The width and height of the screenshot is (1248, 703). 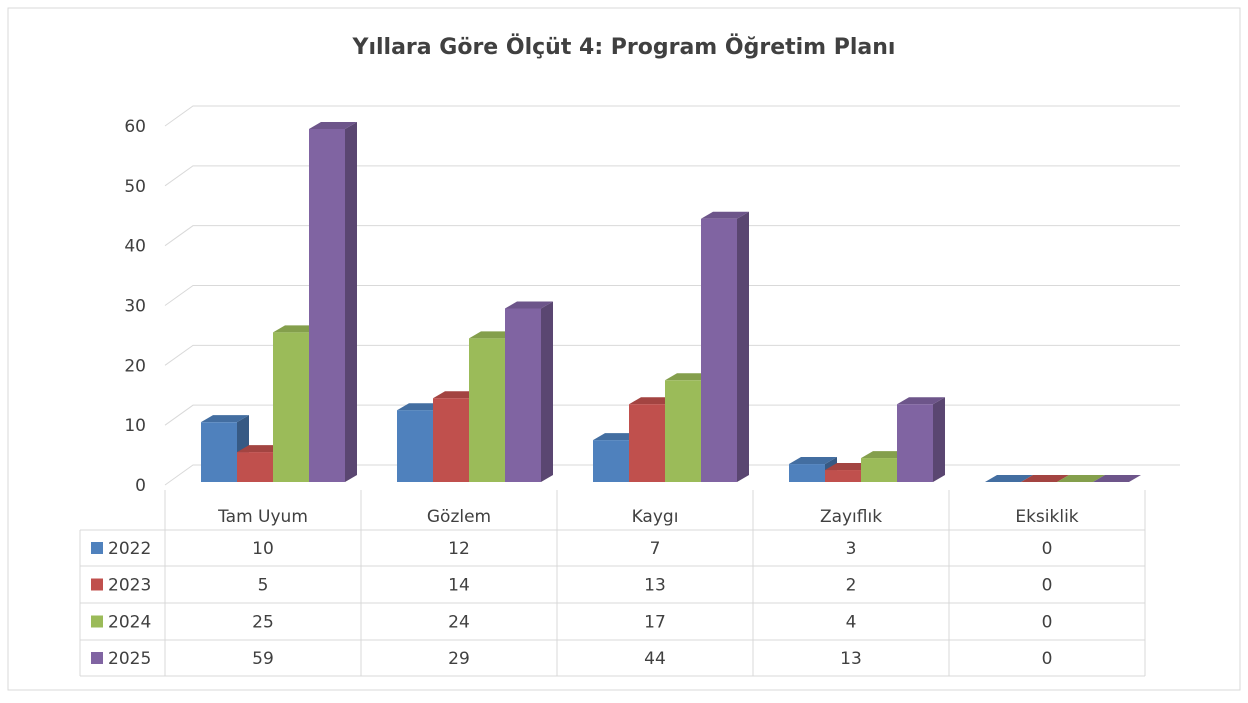 What do you see at coordinates (459, 517) in the screenshot?
I see `category-label: Gözlem` at bounding box center [459, 517].